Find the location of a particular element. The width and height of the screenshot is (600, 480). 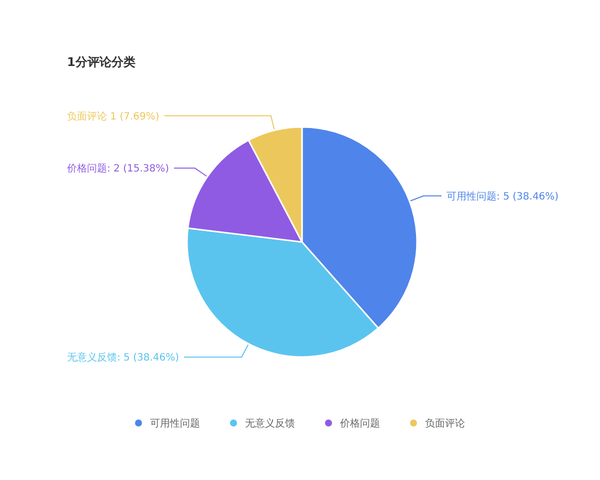

title: 1分评论分类 is located at coordinates (101, 62).